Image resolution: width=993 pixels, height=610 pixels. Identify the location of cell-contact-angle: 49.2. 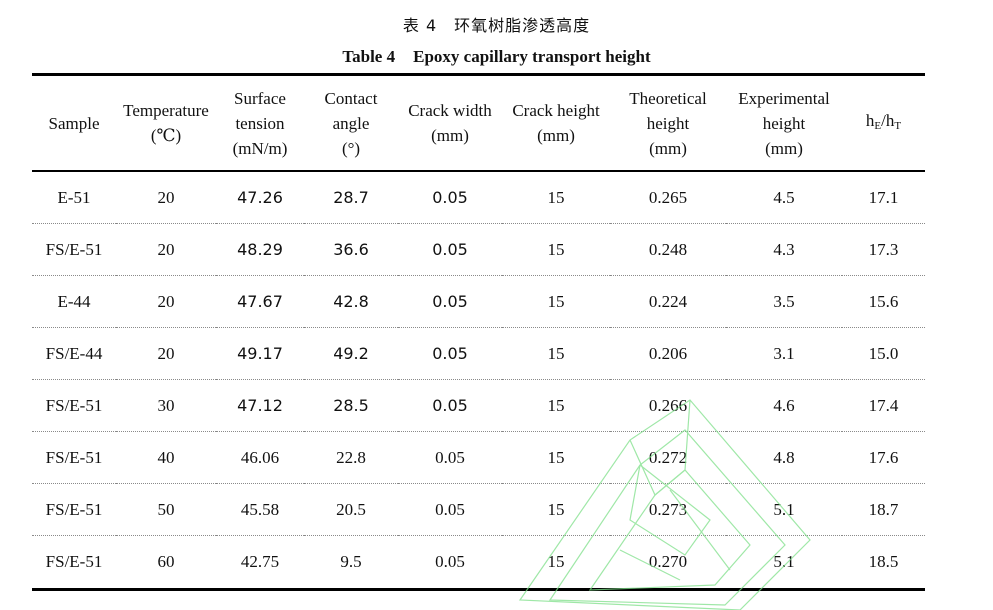
(351, 353).